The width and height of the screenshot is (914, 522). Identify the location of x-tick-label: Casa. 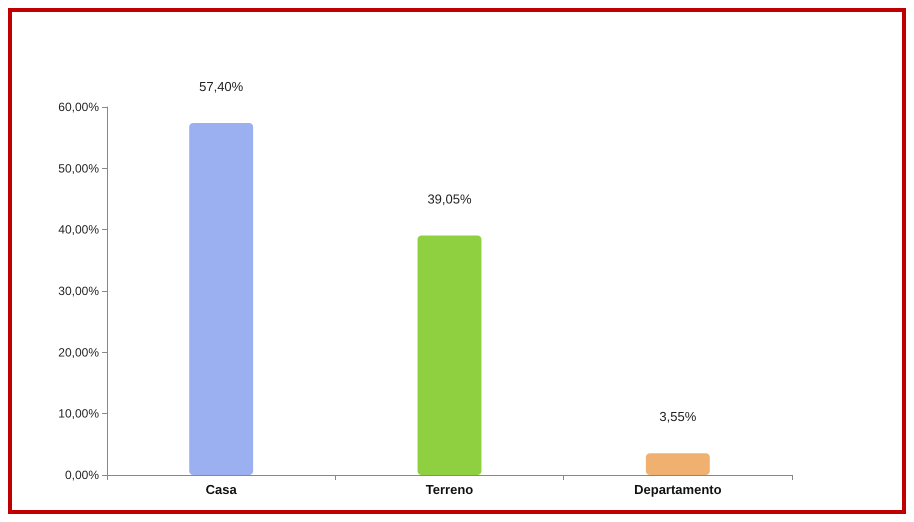
(222, 489).